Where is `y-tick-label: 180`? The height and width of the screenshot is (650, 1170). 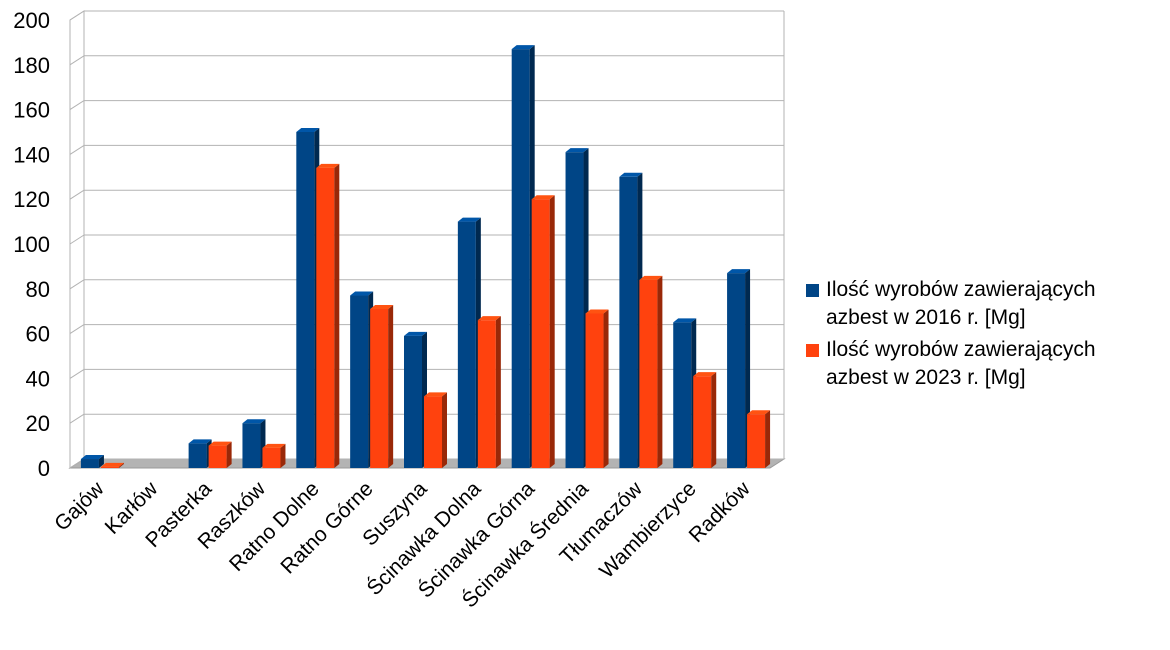 y-tick-label: 180 is located at coordinates (31, 65).